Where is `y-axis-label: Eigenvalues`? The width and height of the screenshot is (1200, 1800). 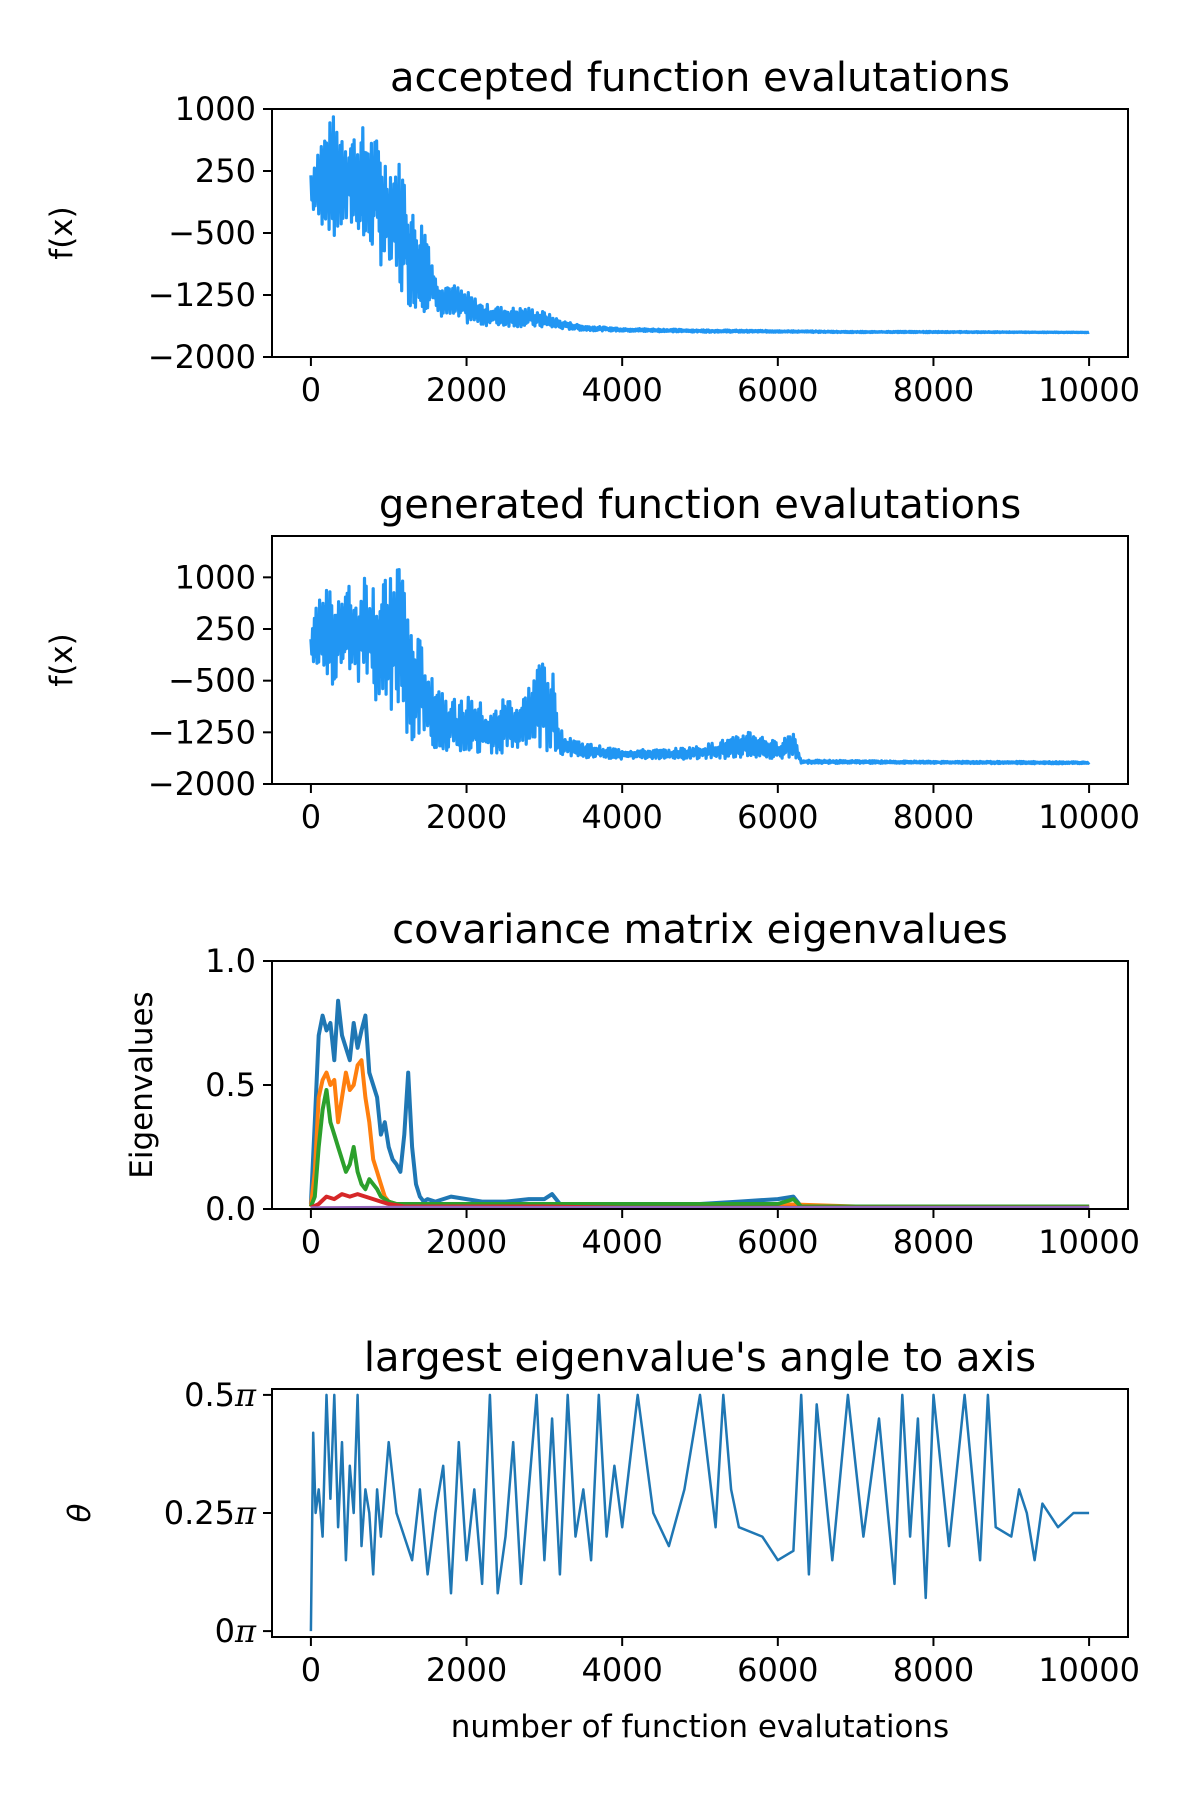 y-axis-label: Eigenvalues is located at coordinates (142, 1084).